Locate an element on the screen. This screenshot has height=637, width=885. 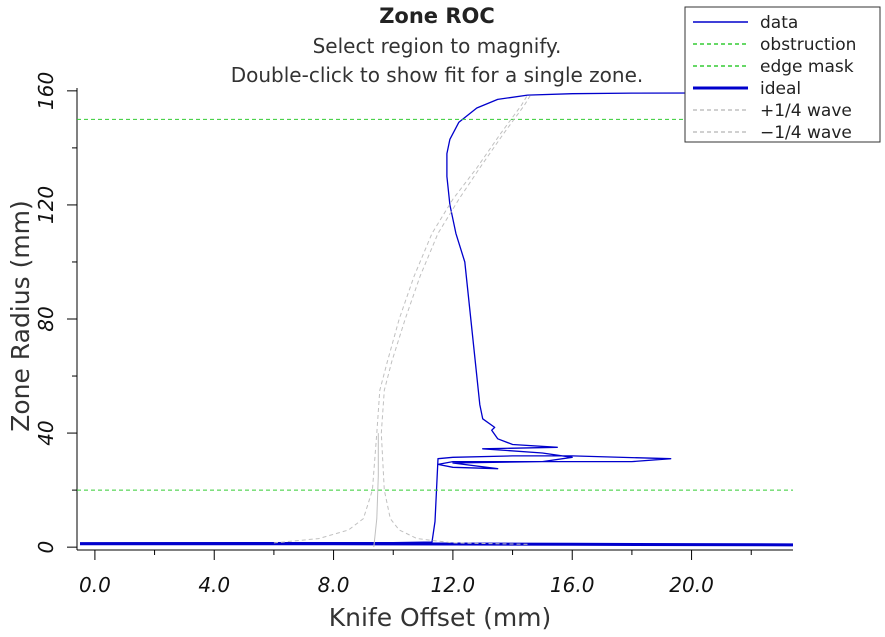
y-tick-label: 40 is located at coordinates (46, 432).